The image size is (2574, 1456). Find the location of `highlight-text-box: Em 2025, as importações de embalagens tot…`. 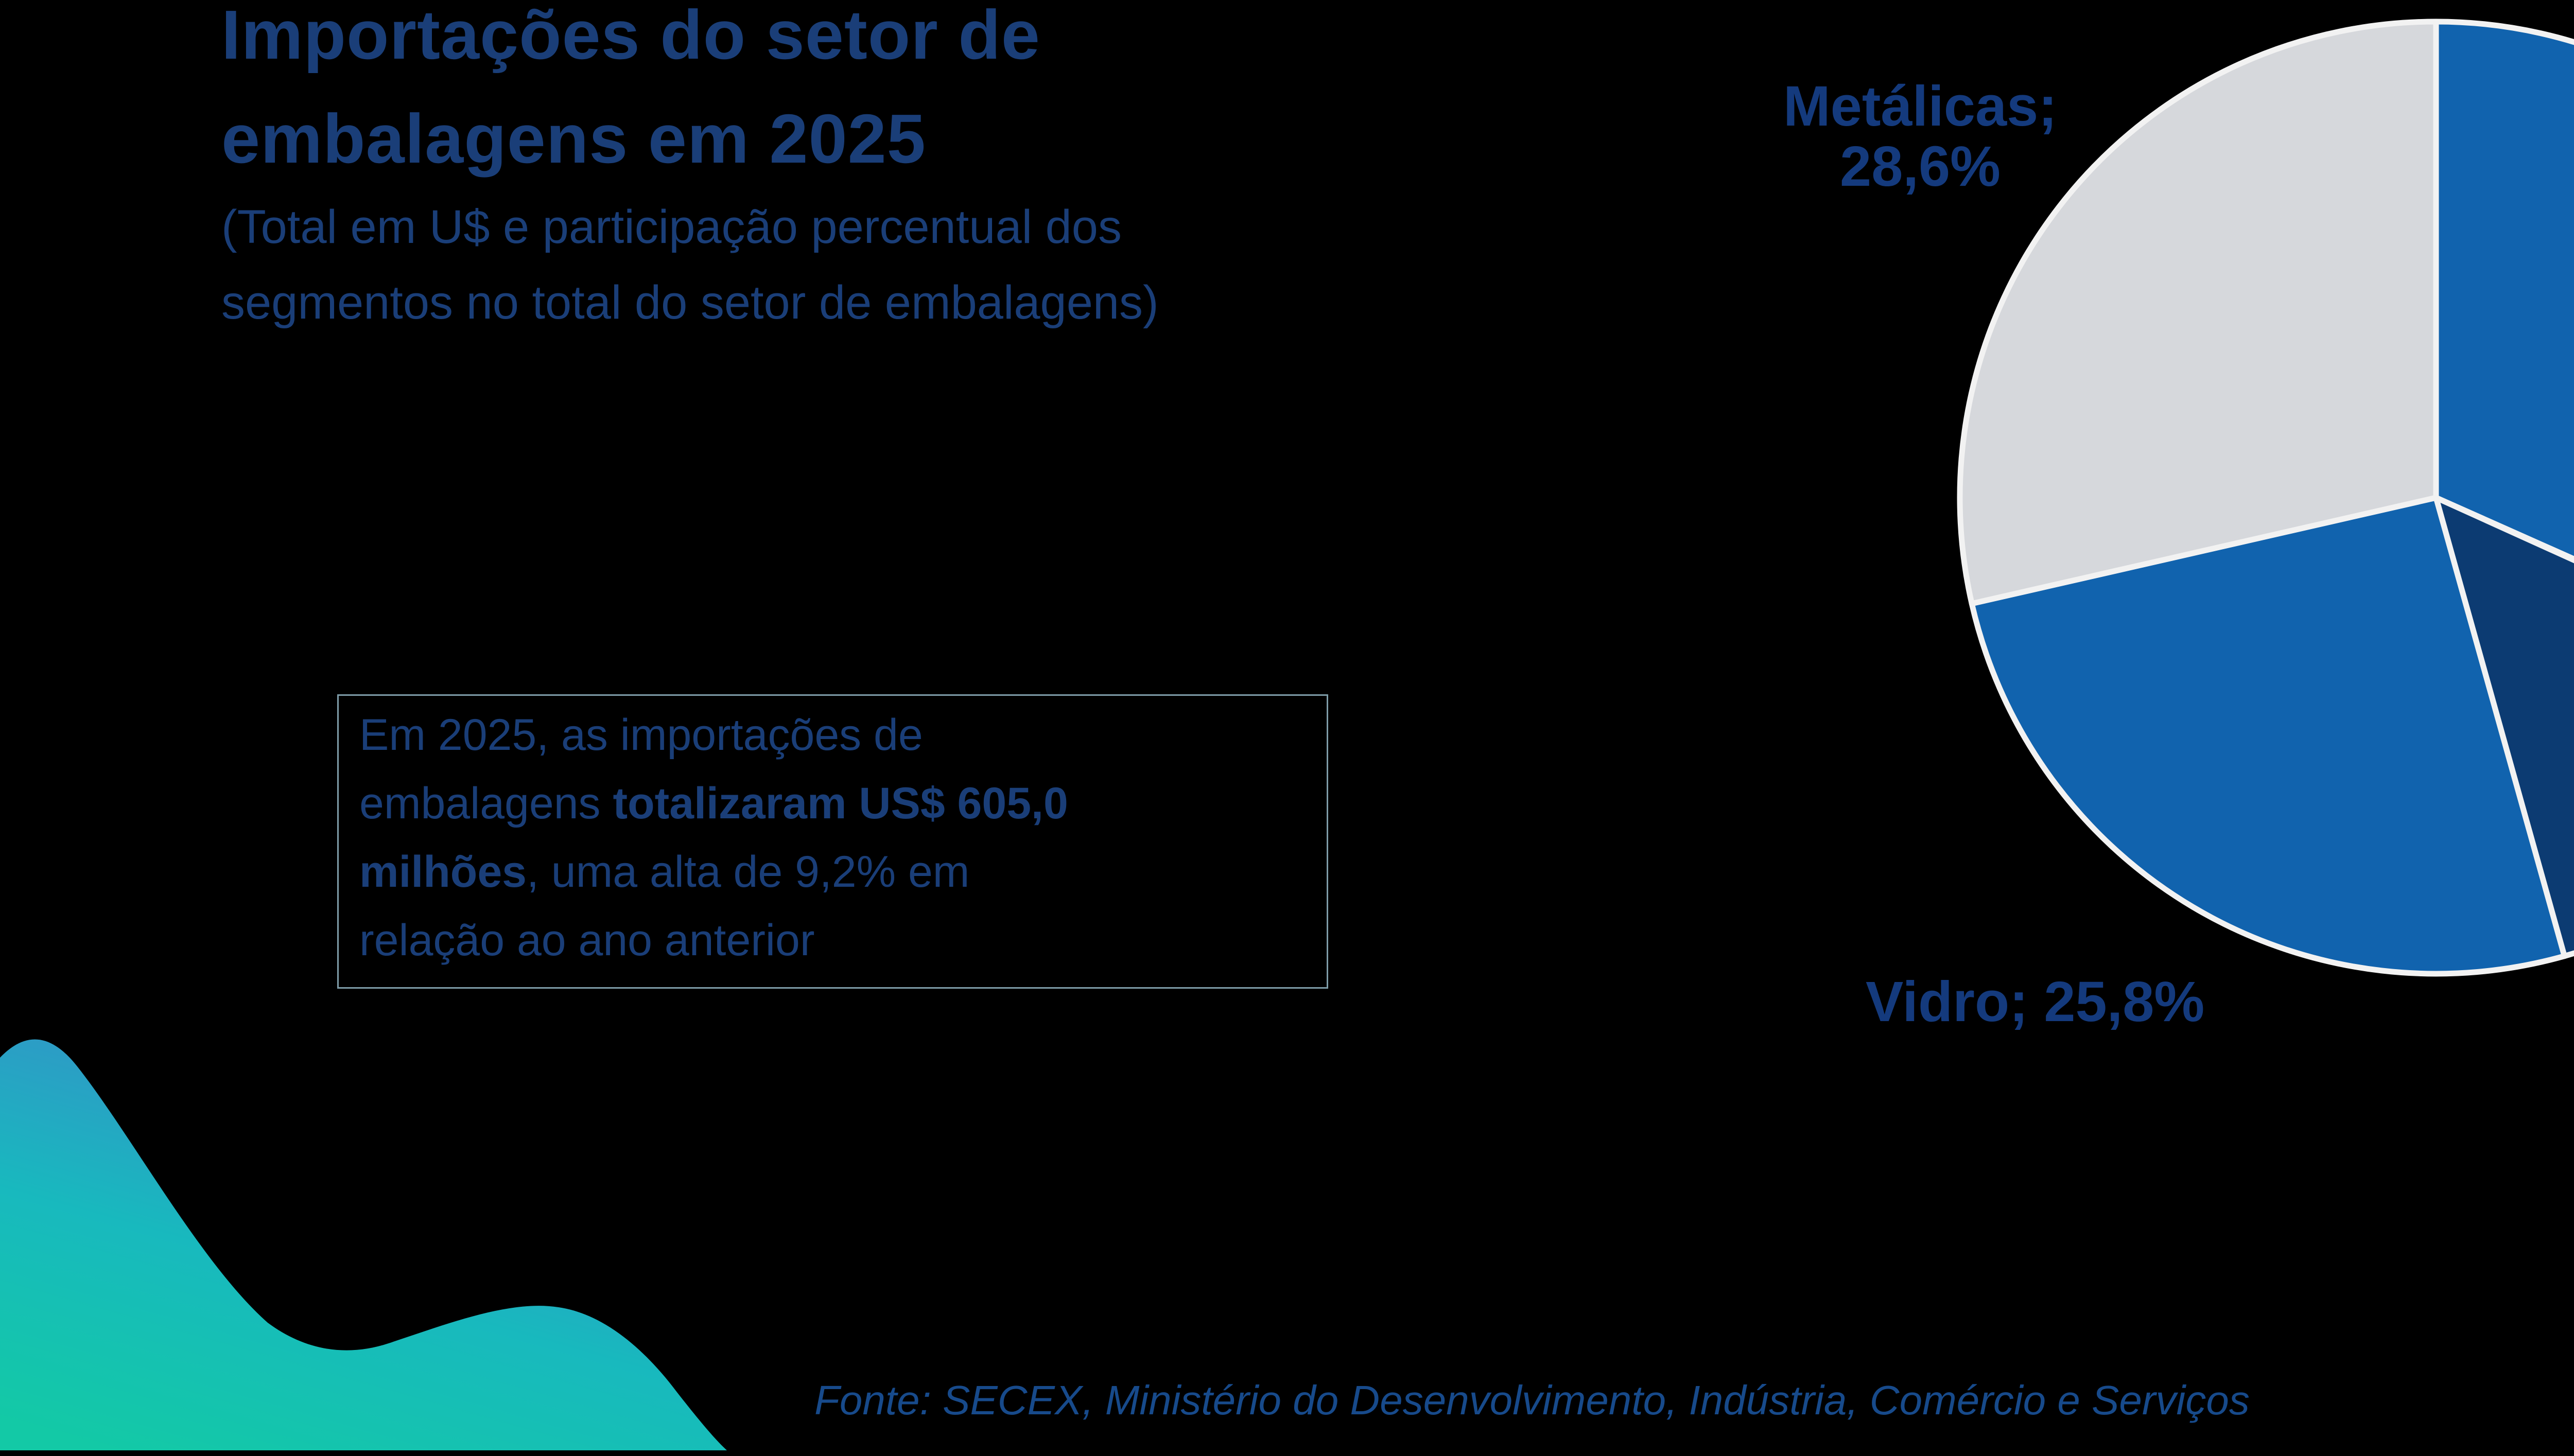

highlight-text-box: Em 2025, as importações de embalagens tot… is located at coordinates (833, 841).